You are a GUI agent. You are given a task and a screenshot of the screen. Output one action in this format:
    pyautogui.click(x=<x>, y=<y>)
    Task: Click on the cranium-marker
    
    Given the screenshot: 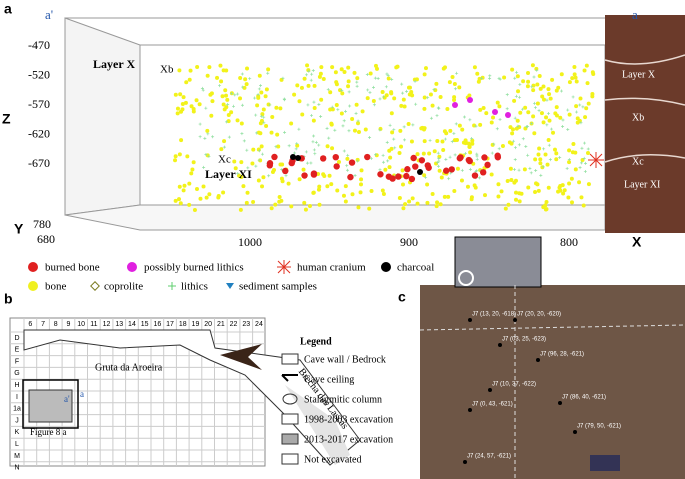 What is the action you would take?
    pyautogui.click(x=596, y=160)
    